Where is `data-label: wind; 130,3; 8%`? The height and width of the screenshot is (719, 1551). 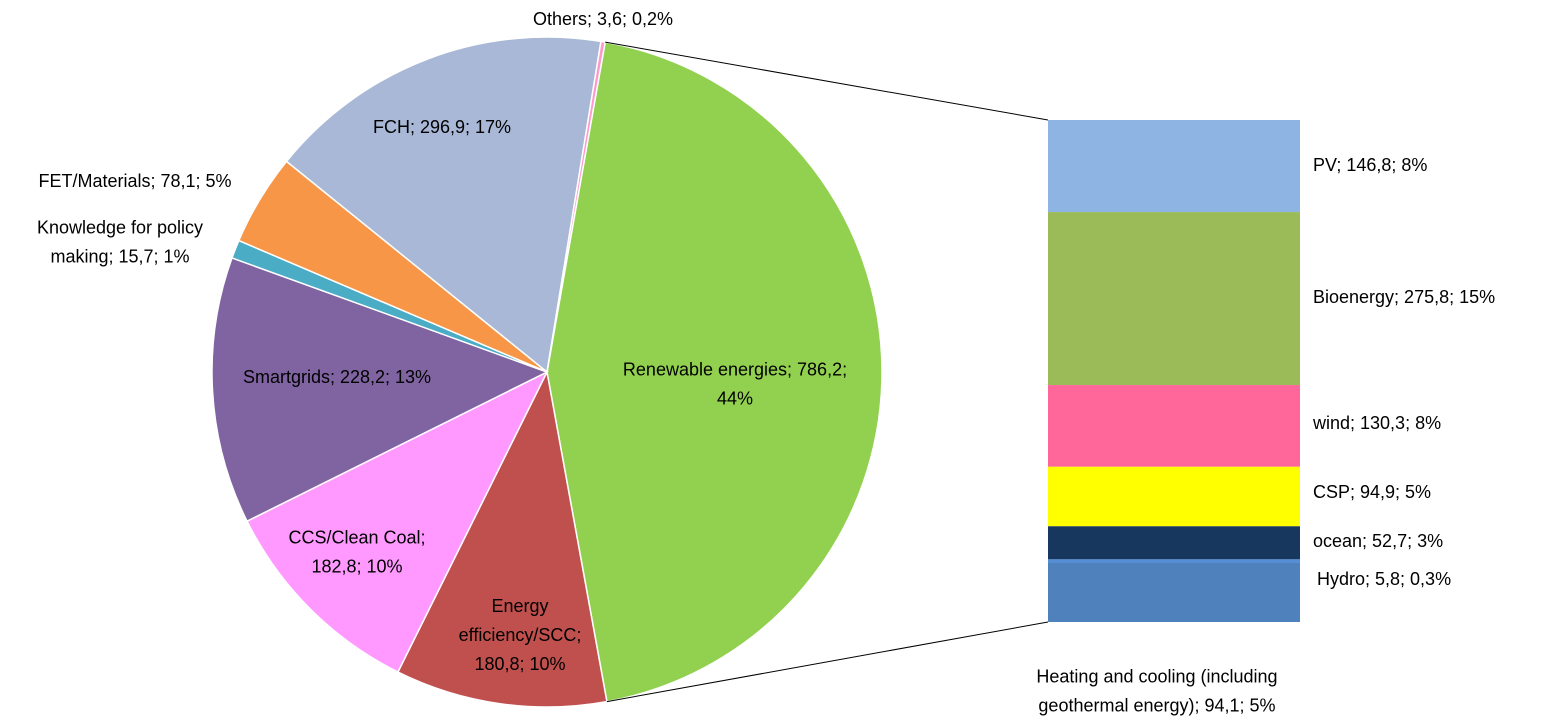
data-label: wind; 130,3; 8% is located at coordinates (1376, 423).